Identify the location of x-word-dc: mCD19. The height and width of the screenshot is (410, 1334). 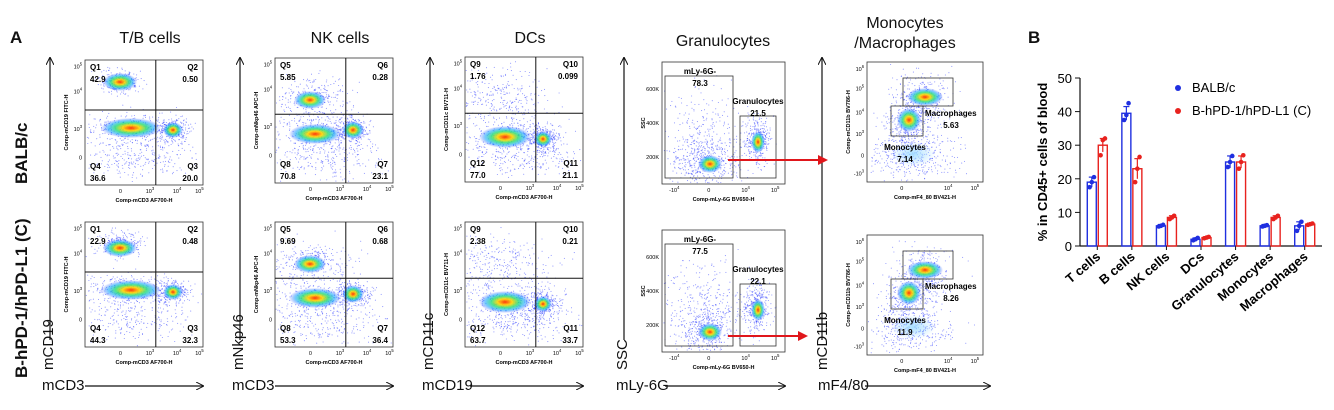
(447, 385).